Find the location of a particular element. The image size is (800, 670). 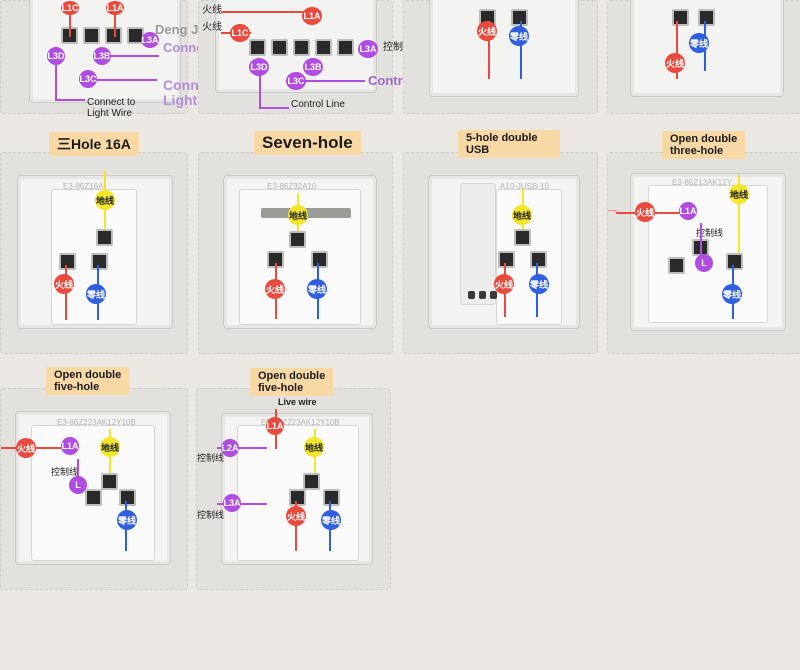

title-open-double-five-hole-1: Open double five-hole is located at coordinates (88, 381).